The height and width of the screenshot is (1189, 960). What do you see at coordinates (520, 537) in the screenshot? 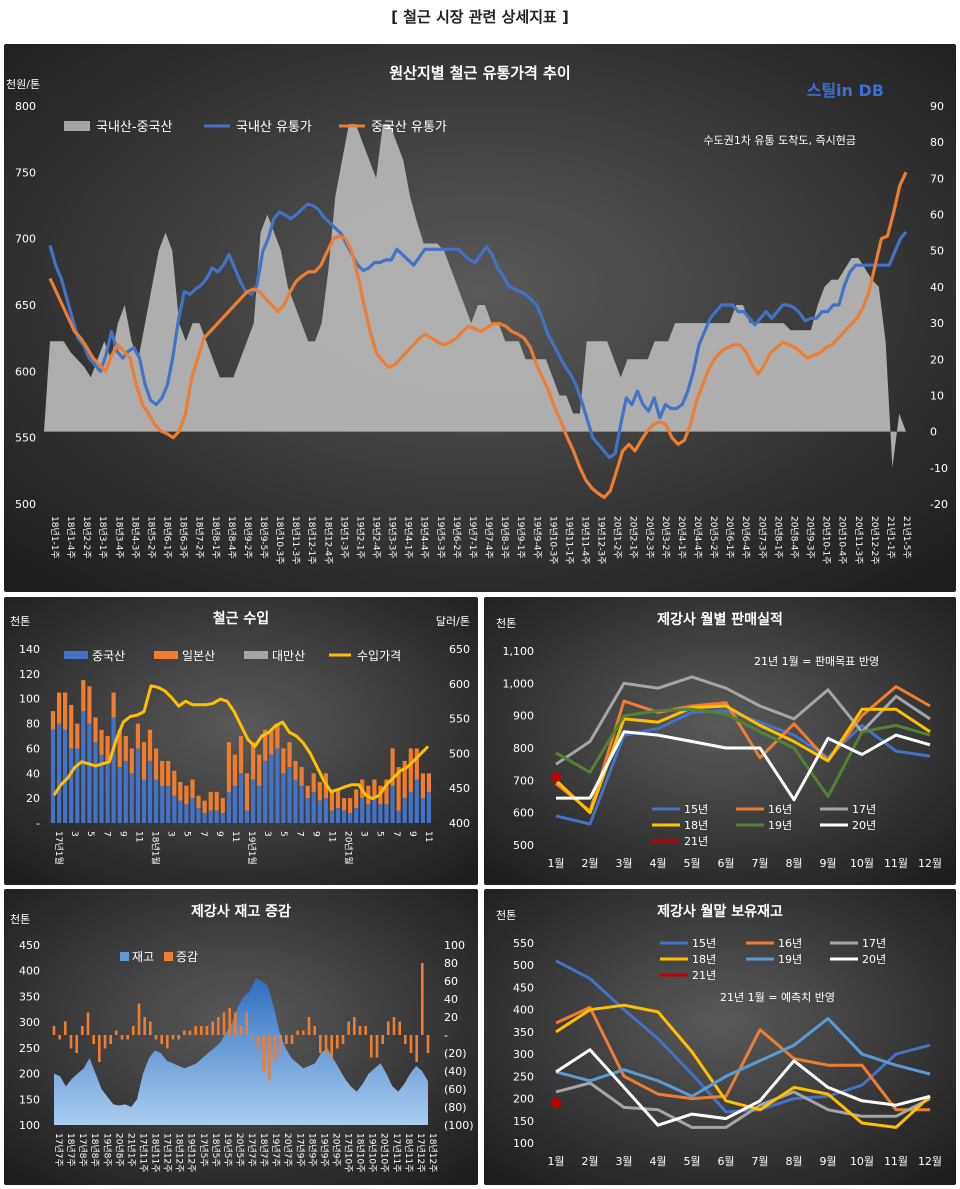
I see `x-tick-label: 19년9-1주` at bounding box center [520, 537].